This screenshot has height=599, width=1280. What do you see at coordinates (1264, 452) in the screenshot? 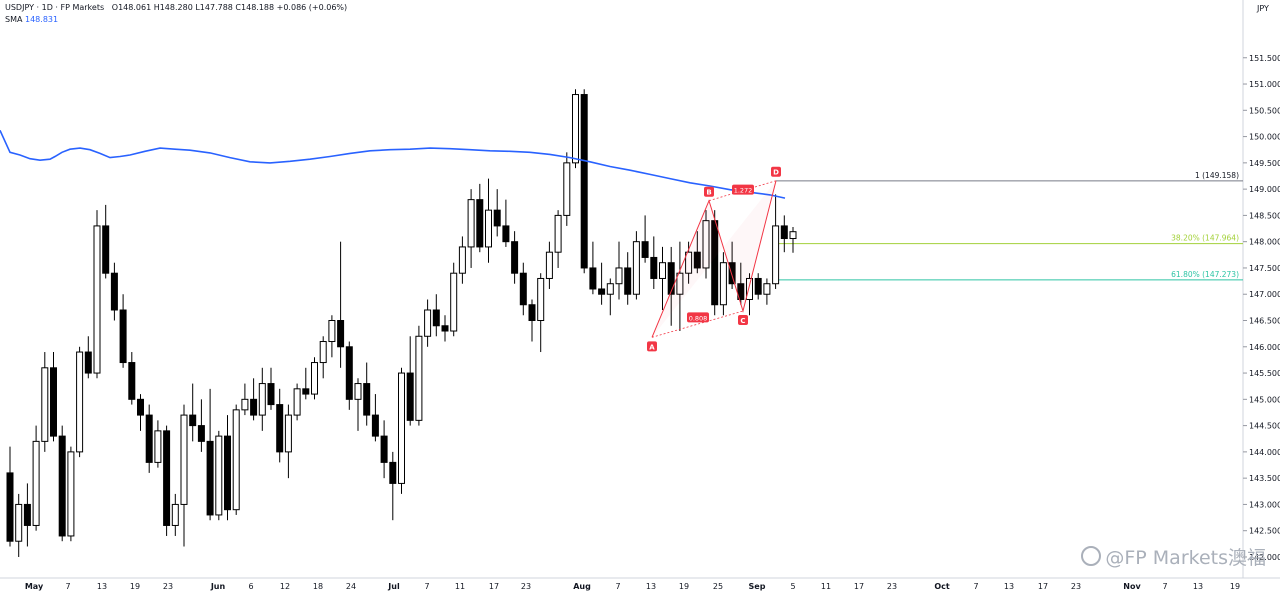
I see `y-tick-label: 144.000` at bounding box center [1264, 452].